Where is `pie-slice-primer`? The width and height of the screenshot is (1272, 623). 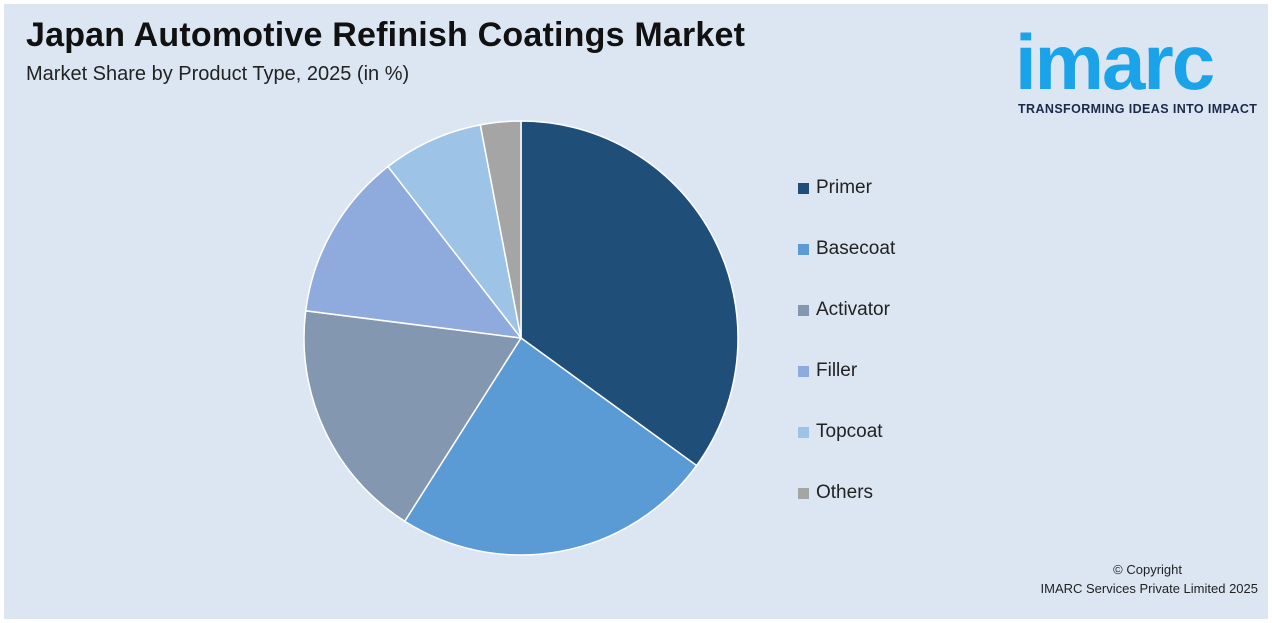
pie-slice-primer is located at coordinates (629, 293).